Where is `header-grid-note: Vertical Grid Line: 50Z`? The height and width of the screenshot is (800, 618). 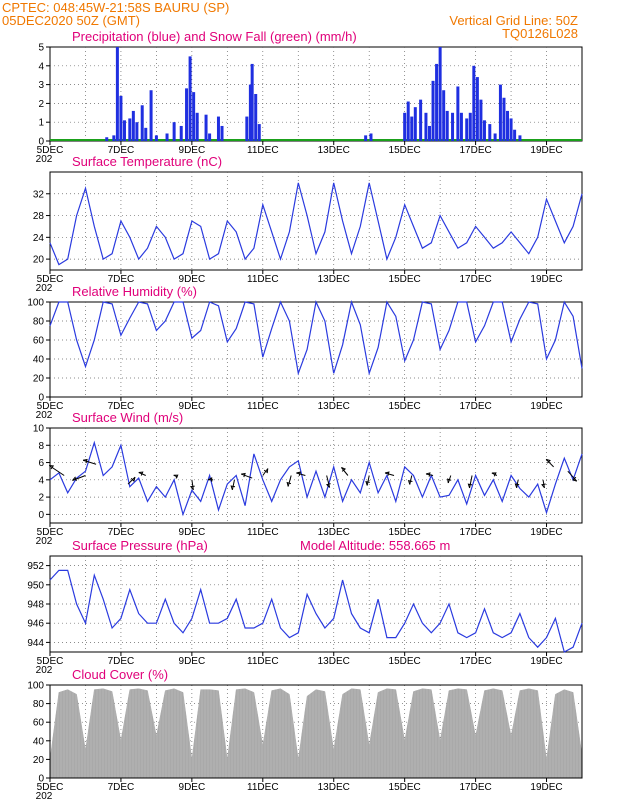
header-grid-note: Vertical Grid Line: 50Z is located at coordinates (513, 20).